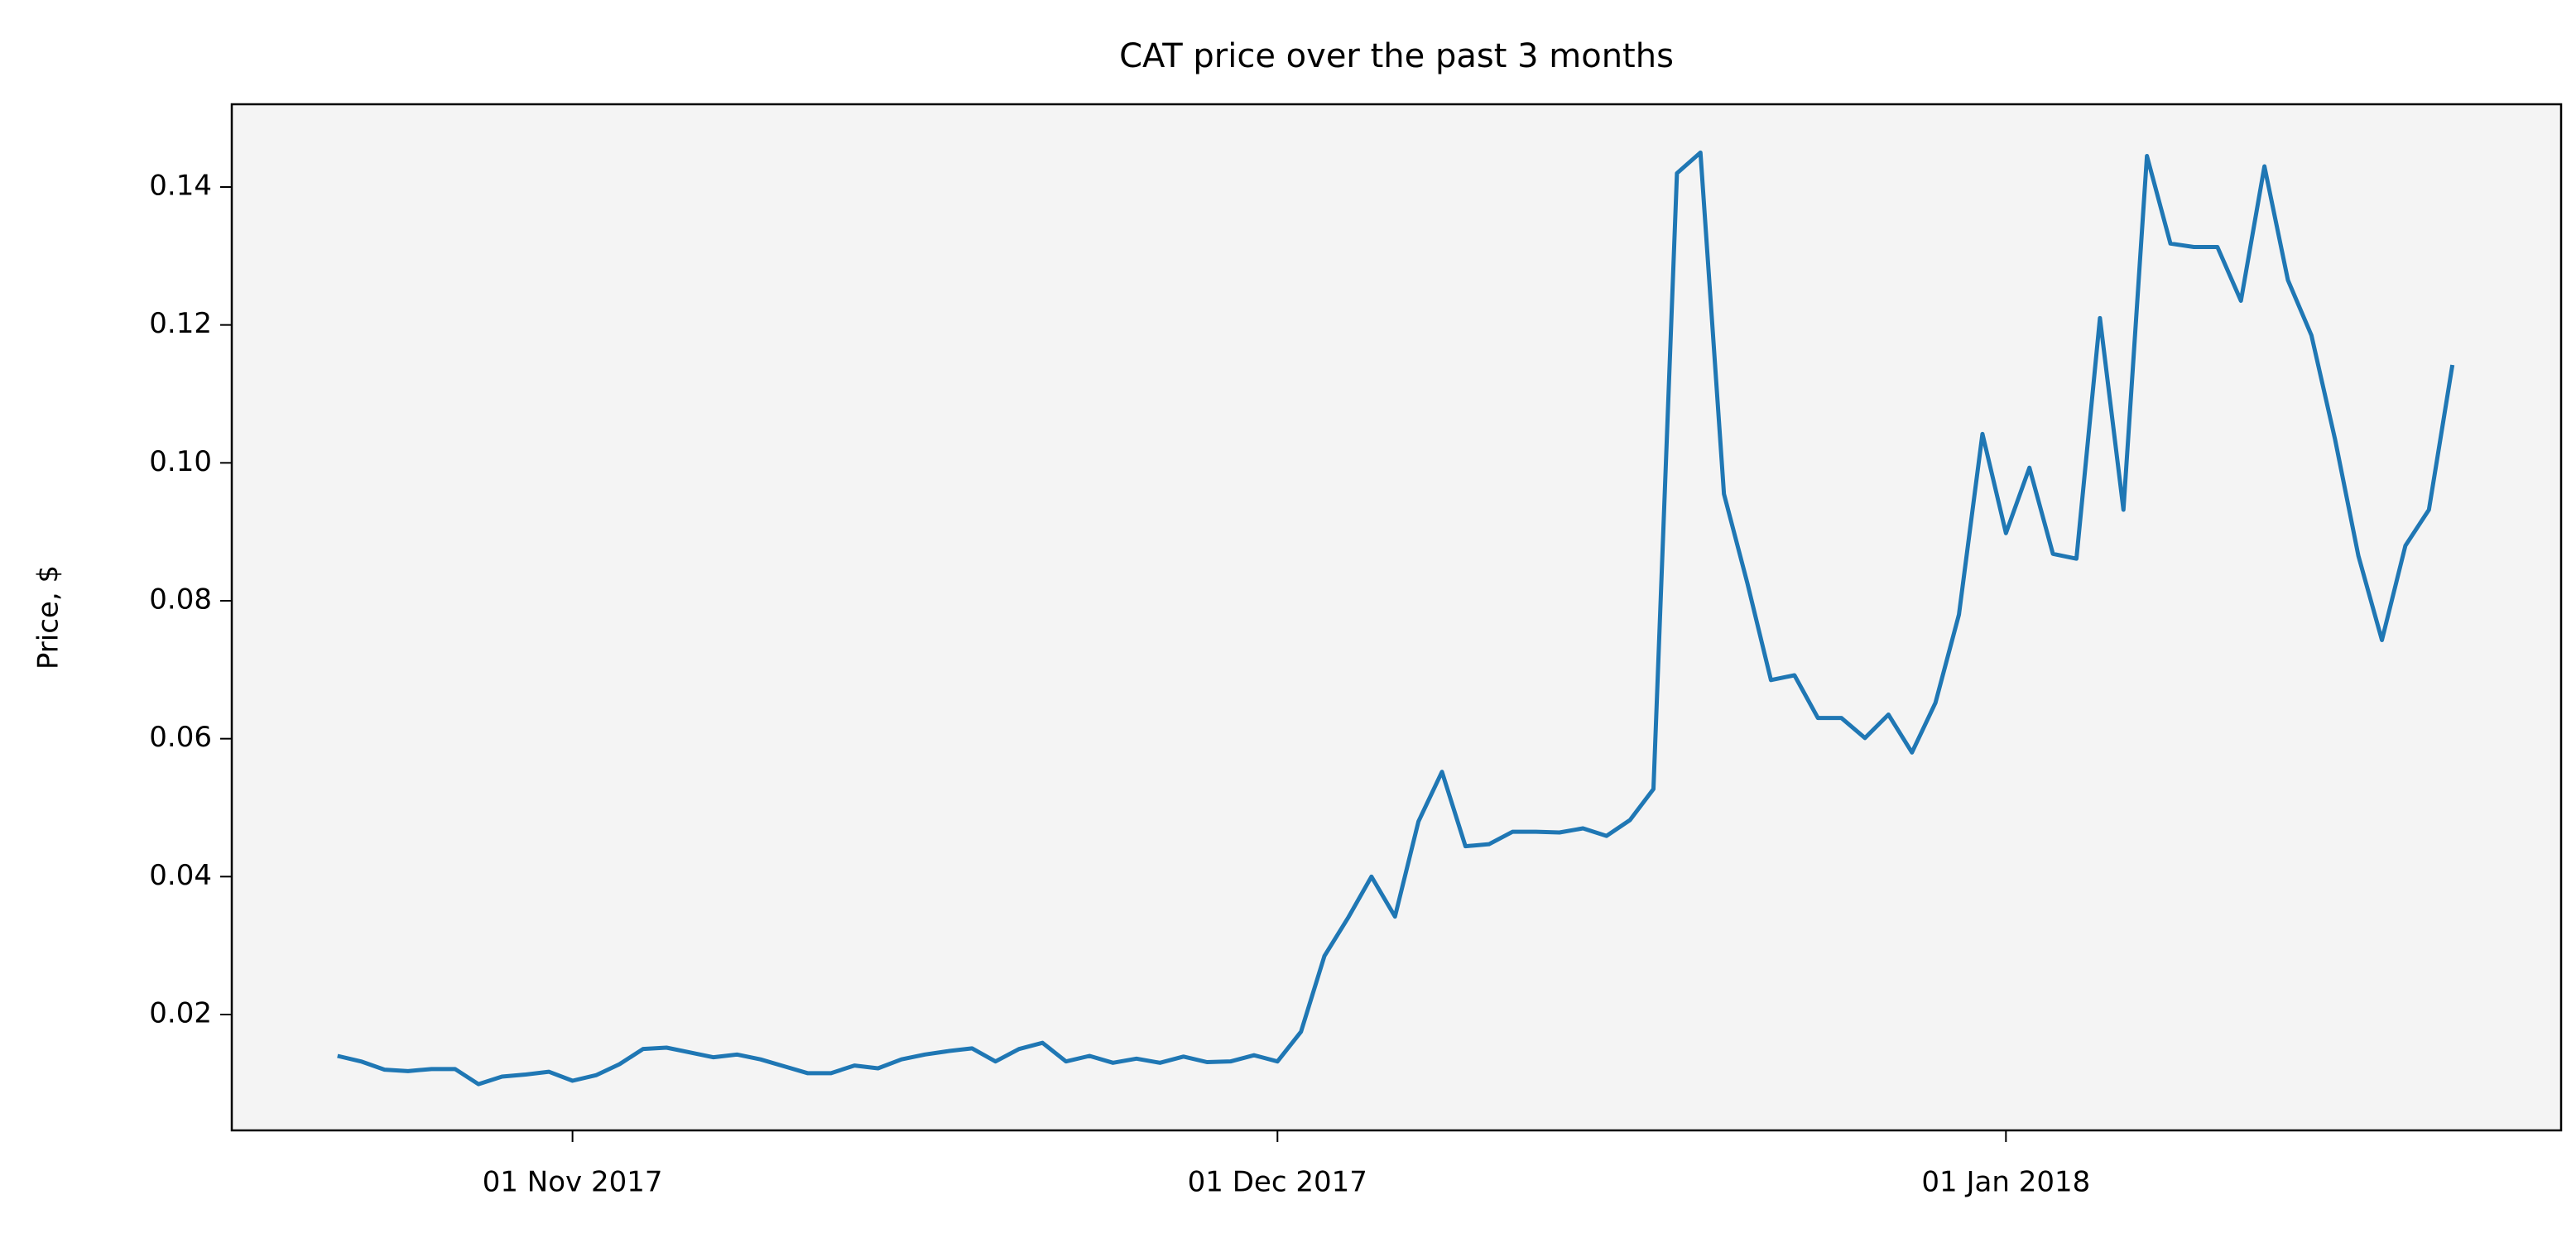  What do you see at coordinates (1396, 56) in the screenshot?
I see `chart-title: CAT price over the past 3 months` at bounding box center [1396, 56].